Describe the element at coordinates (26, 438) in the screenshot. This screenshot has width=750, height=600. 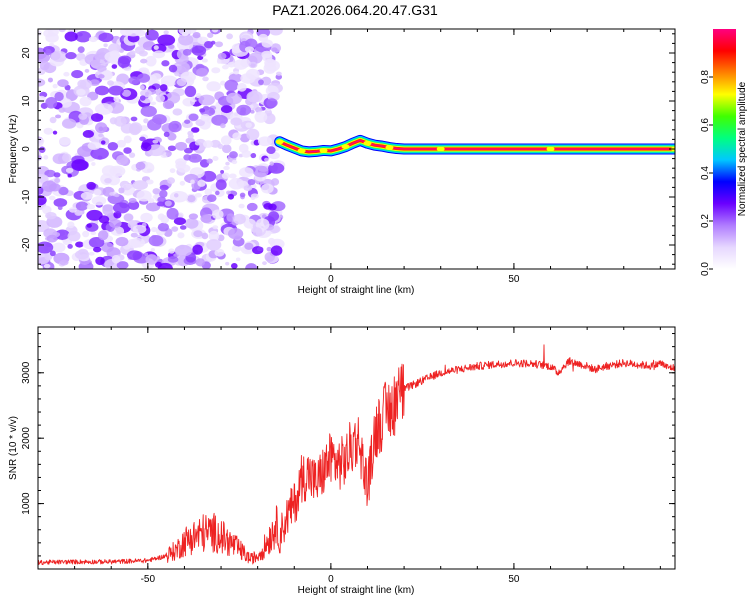
I see `y-tick-label: 2000` at that location.